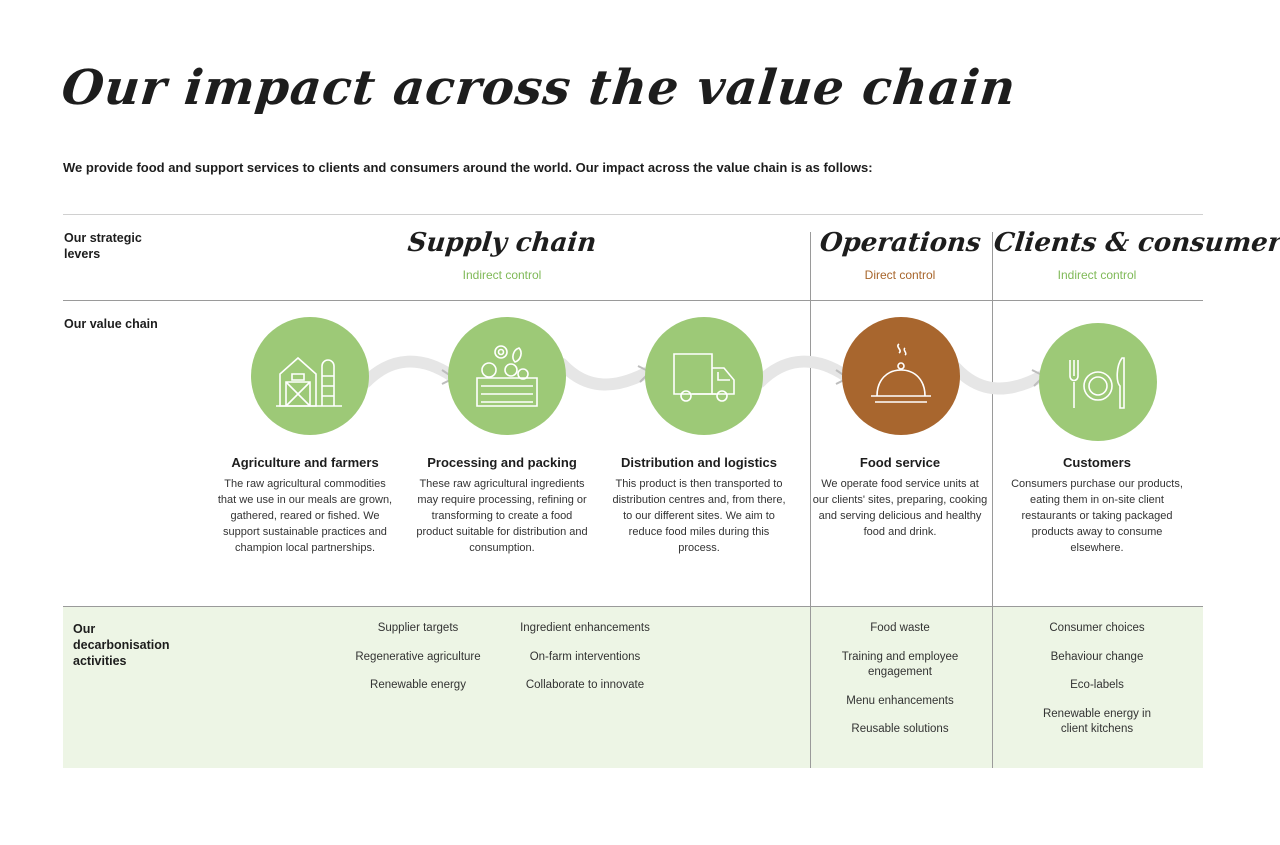  What do you see at coordinates (418, 685) in the screenshot?
I see `activity-item: Renewable energy` at bounding box center [418, 685].